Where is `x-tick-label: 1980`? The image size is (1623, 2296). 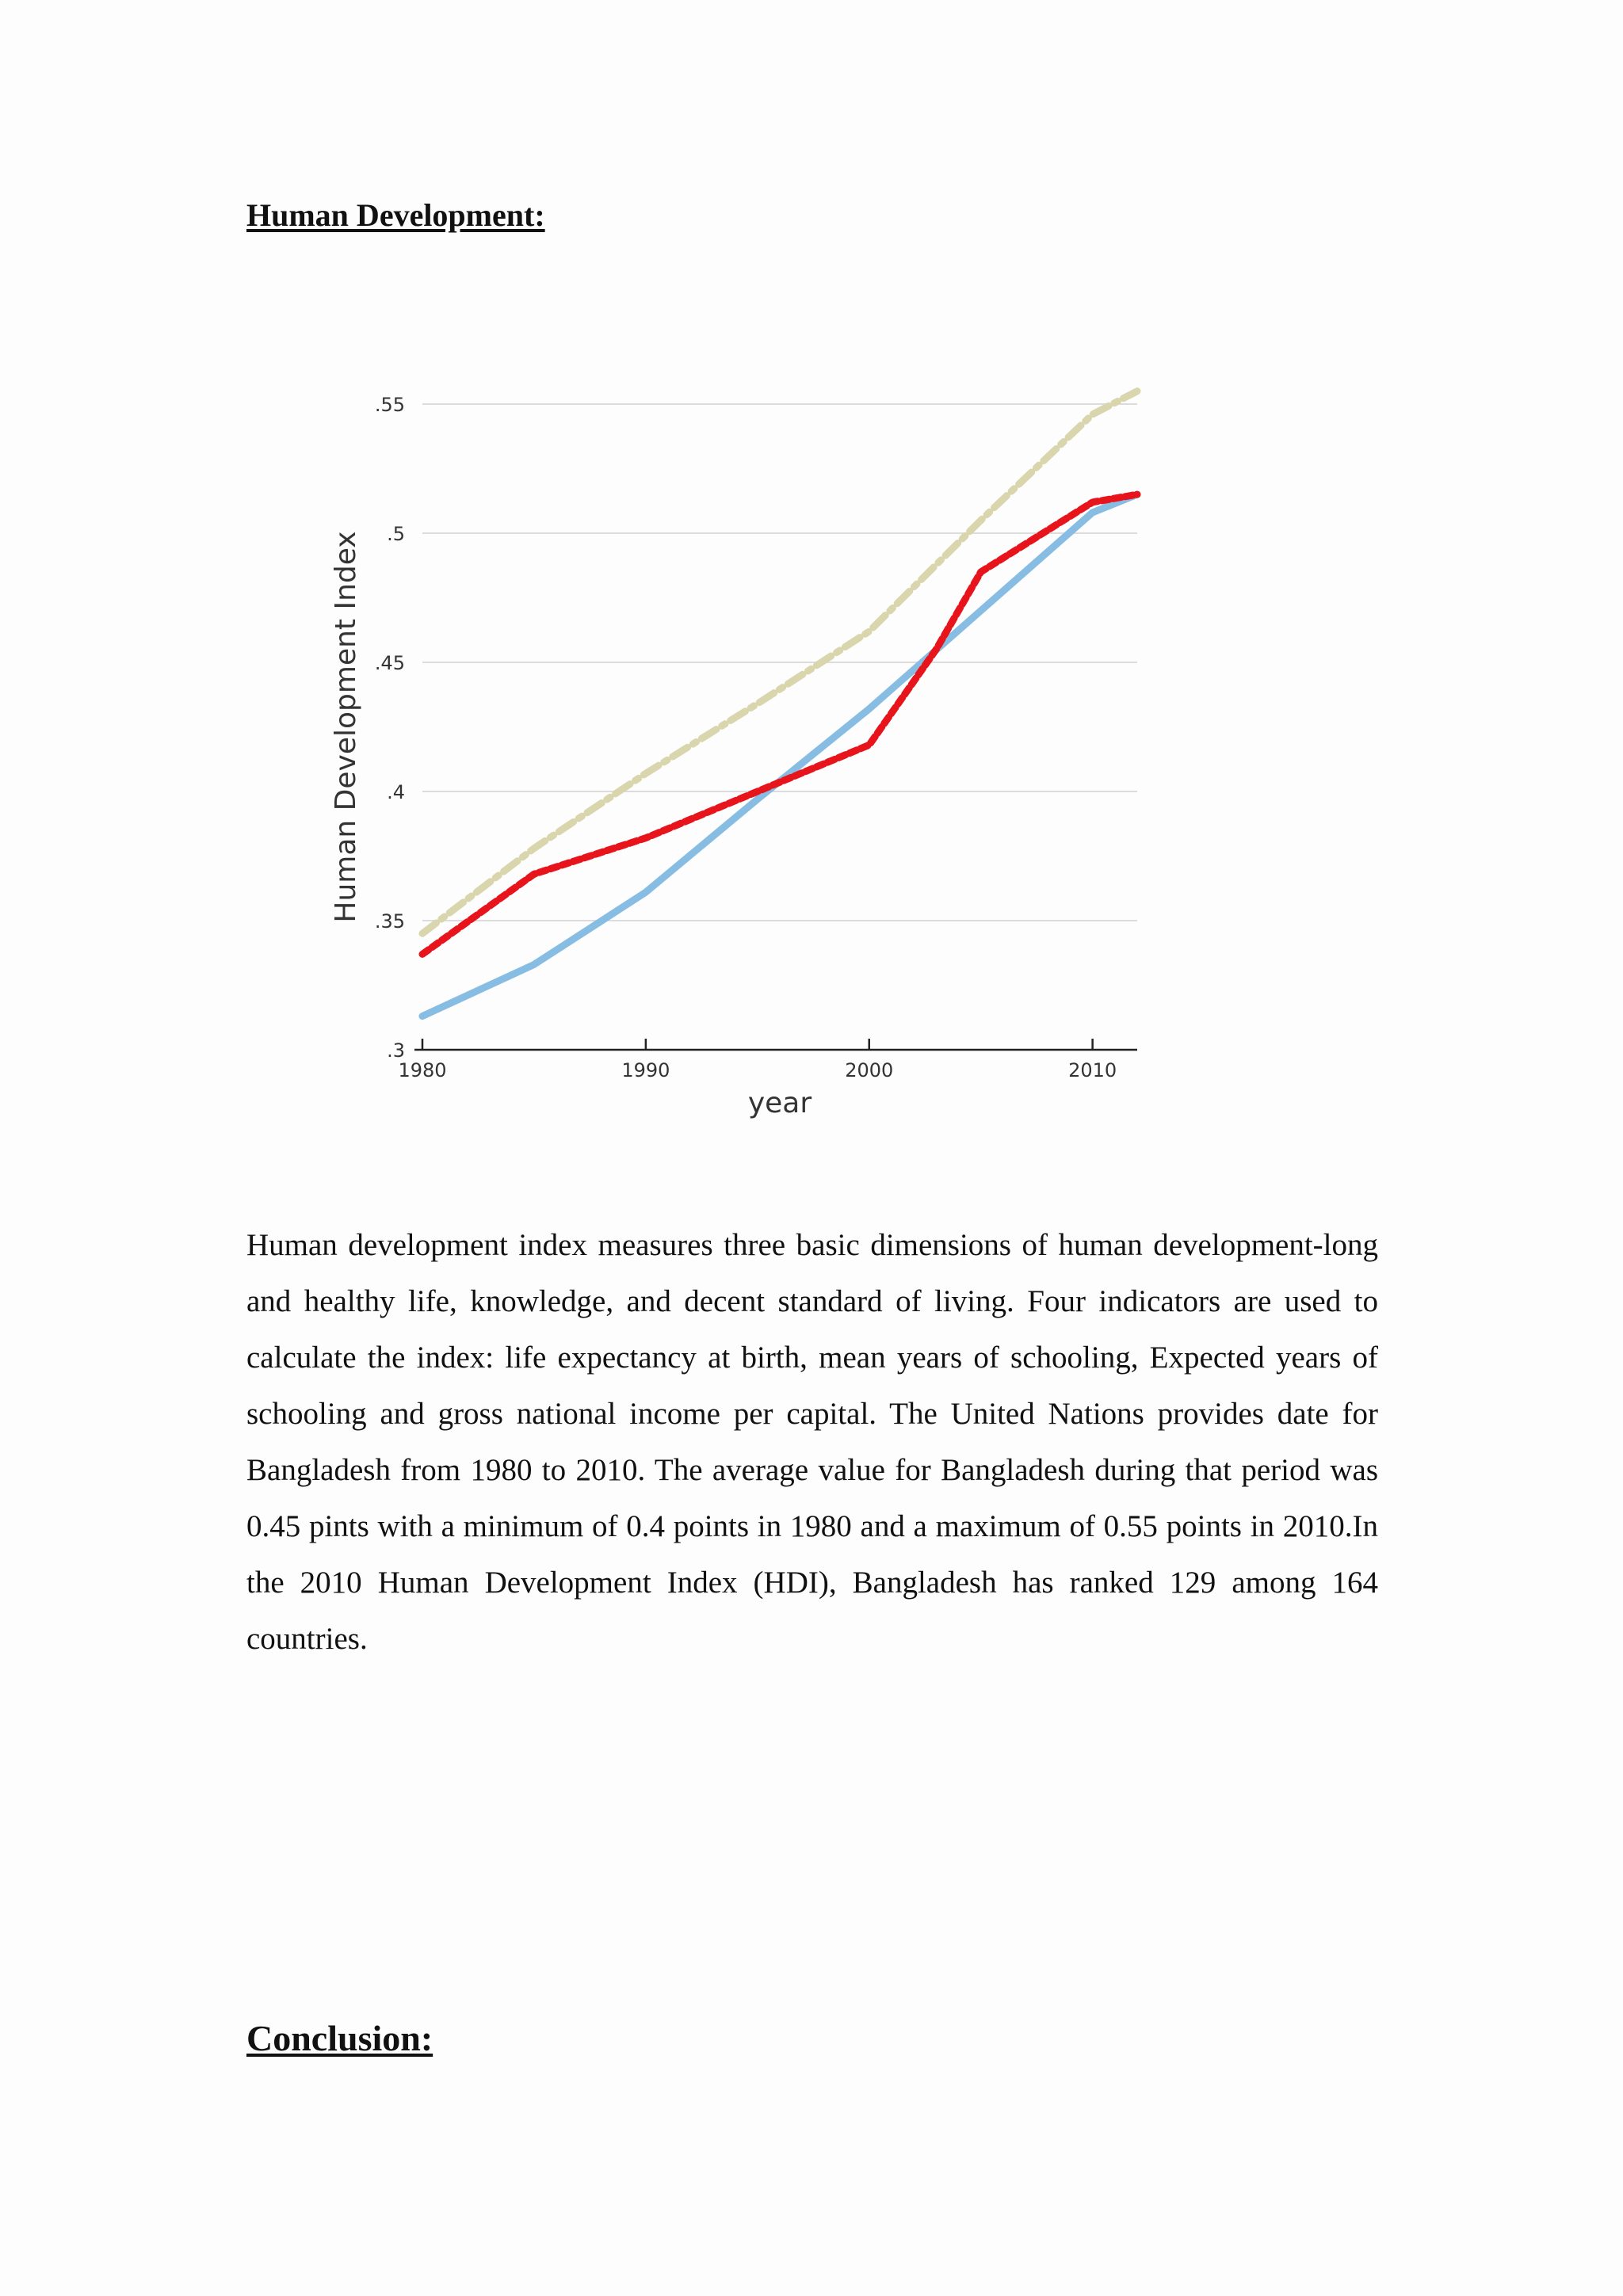
x-tick-label: 1980 is located at coordinates (422, 1070).